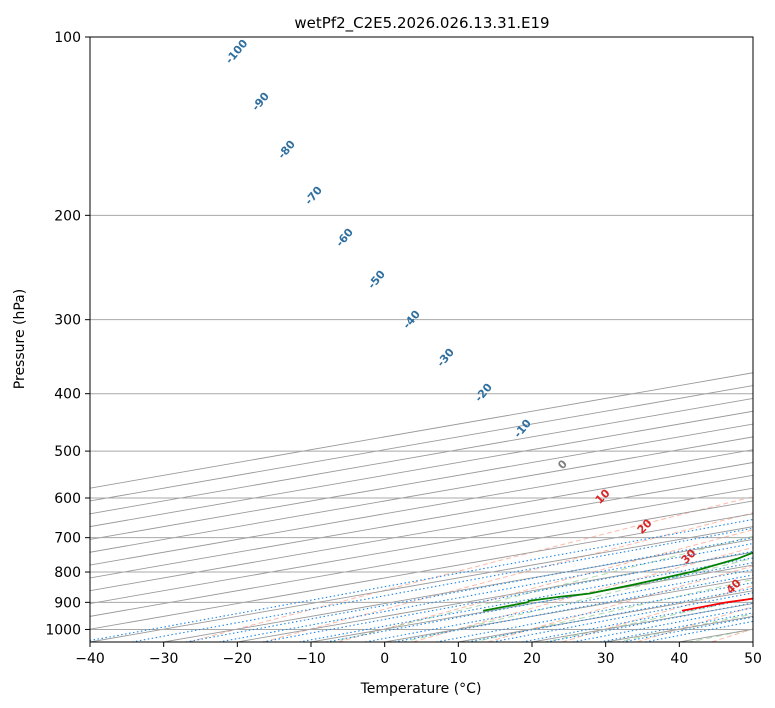 Image resolution: width=775 pixels, height=708 pixels. Describe the element at coordinates (311, 659) in the screenshot. I see `x-tick-label: −10` at that location.